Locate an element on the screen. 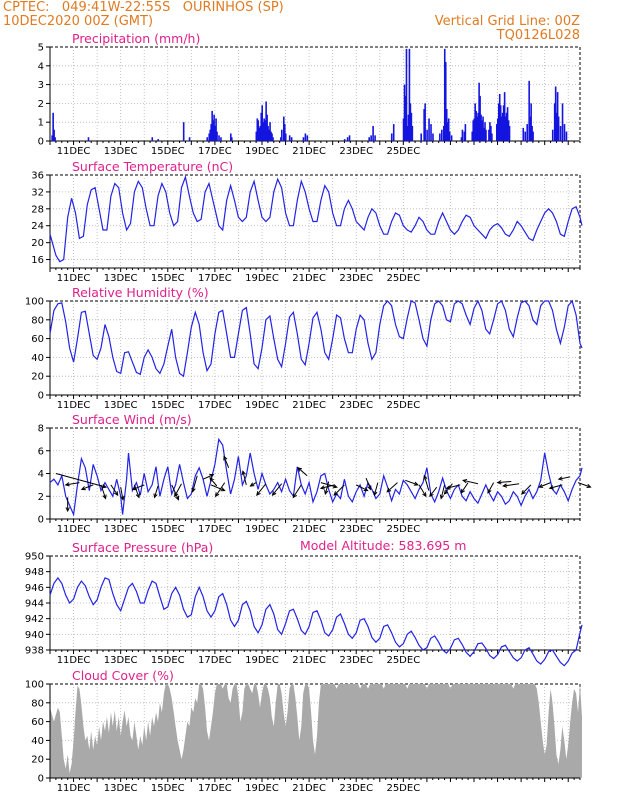 The image size is (618, 800). x-tick-label: 25DEC is located at coordinates (403, 788).